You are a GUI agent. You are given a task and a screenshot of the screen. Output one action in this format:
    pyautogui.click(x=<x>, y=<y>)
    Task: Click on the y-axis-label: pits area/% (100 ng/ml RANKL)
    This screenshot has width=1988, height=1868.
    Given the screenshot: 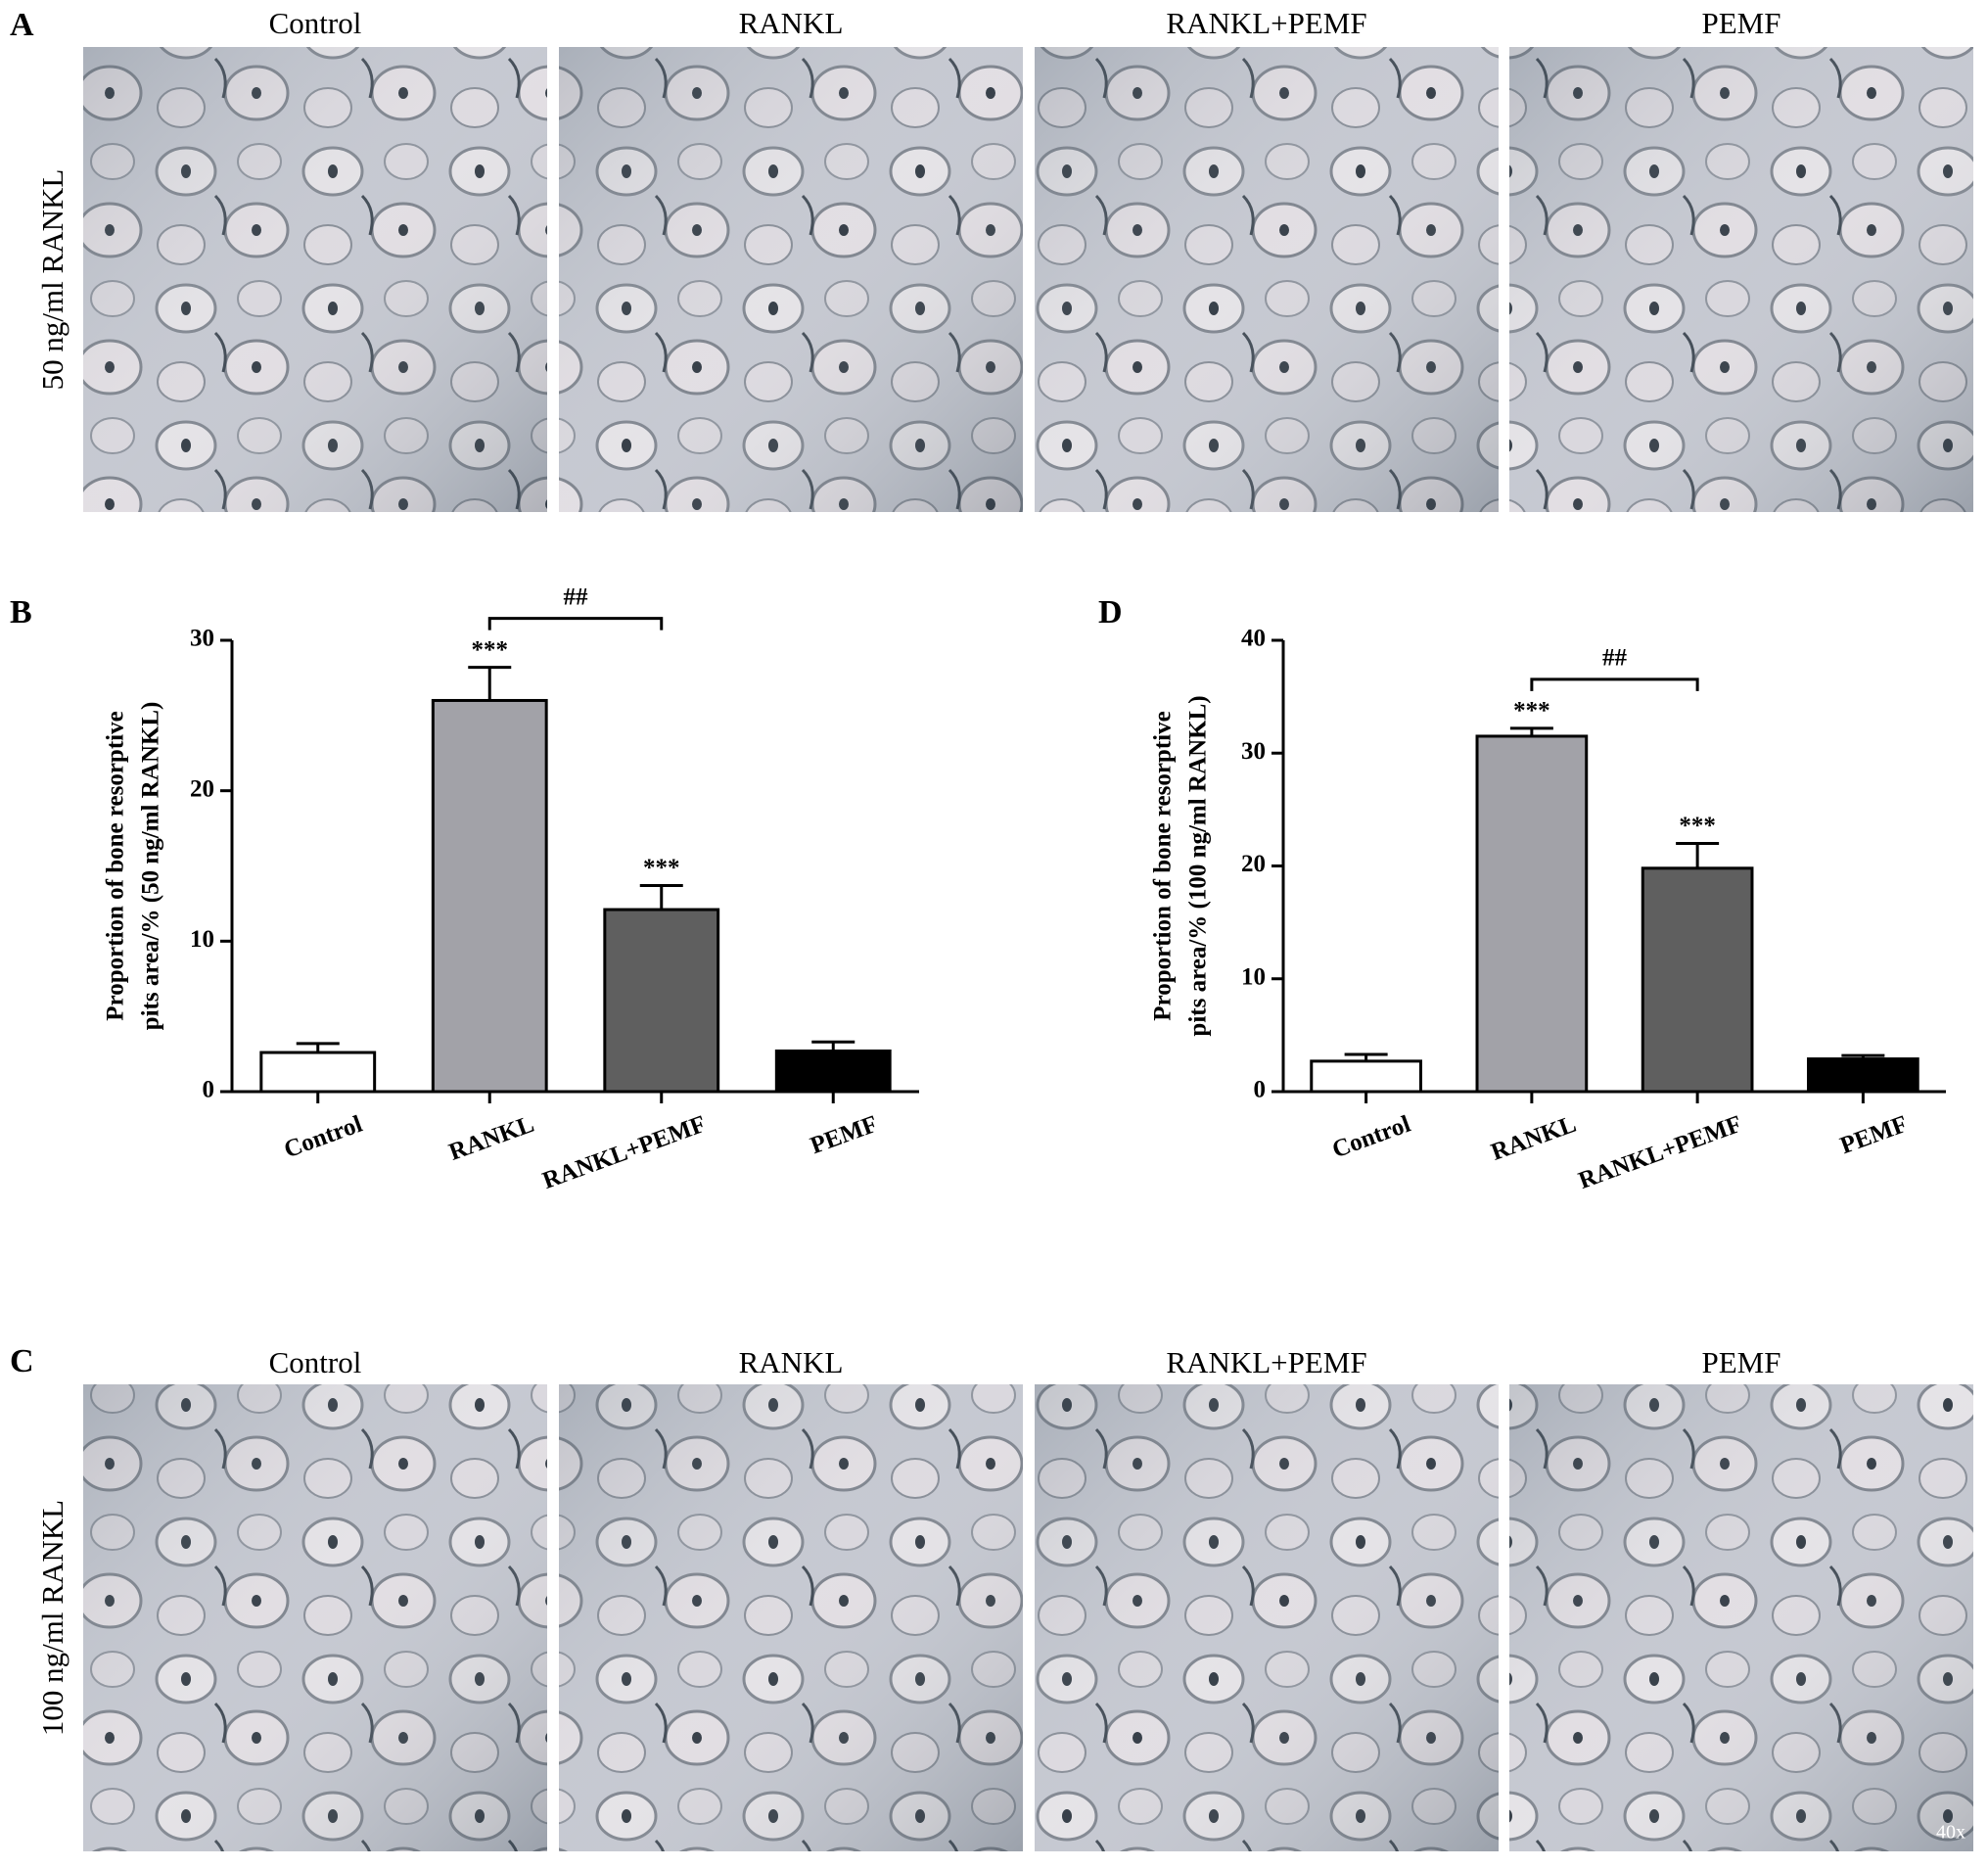 What is the action you would take?
    pyautogui.click(x=1198, y=865)
    